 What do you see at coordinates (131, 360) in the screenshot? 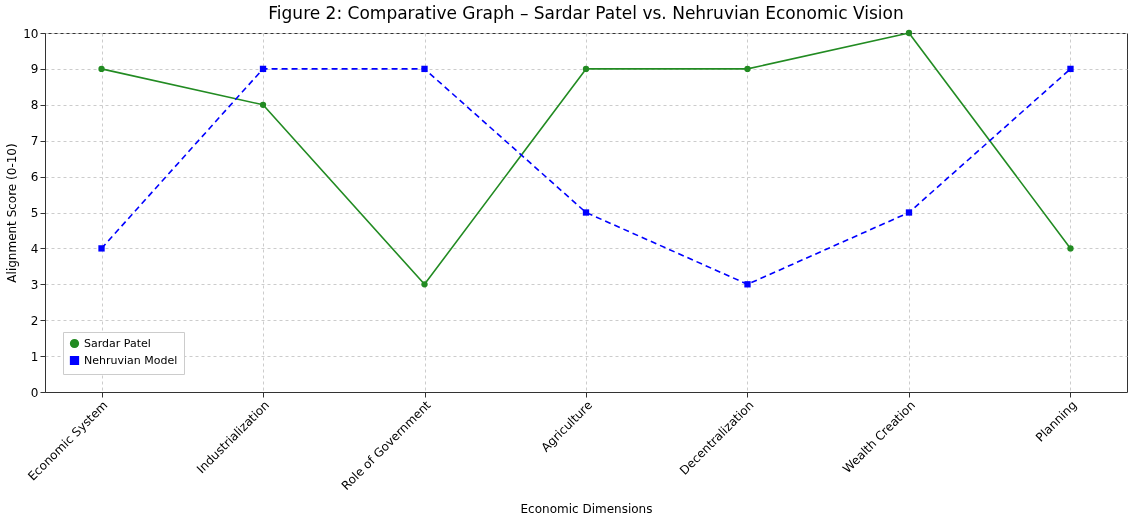
I see `legend-label: Nehruvian Model` at bounding box center [131, 360].